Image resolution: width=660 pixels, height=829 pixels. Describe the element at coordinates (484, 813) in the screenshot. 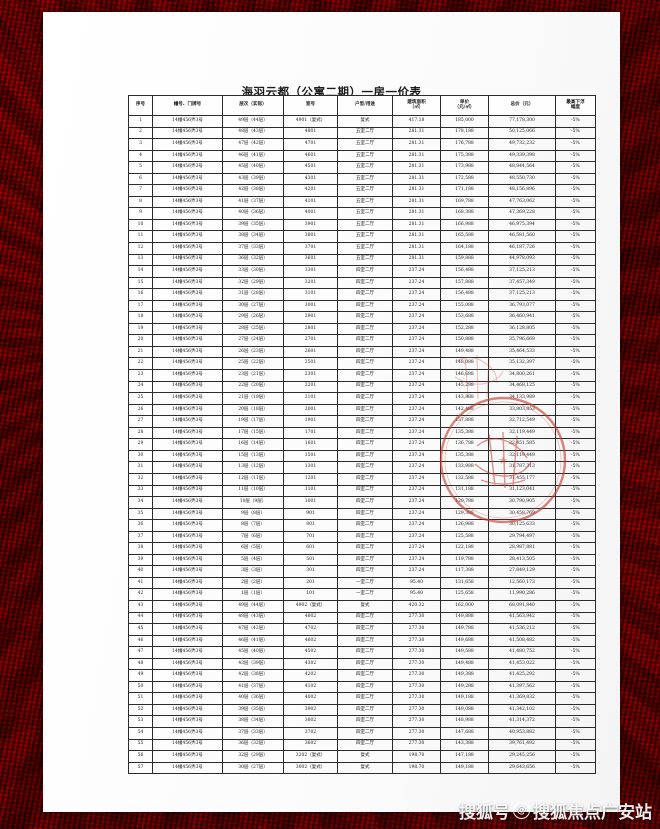

I see `watermark-prefix: 搜狐号` at that location.